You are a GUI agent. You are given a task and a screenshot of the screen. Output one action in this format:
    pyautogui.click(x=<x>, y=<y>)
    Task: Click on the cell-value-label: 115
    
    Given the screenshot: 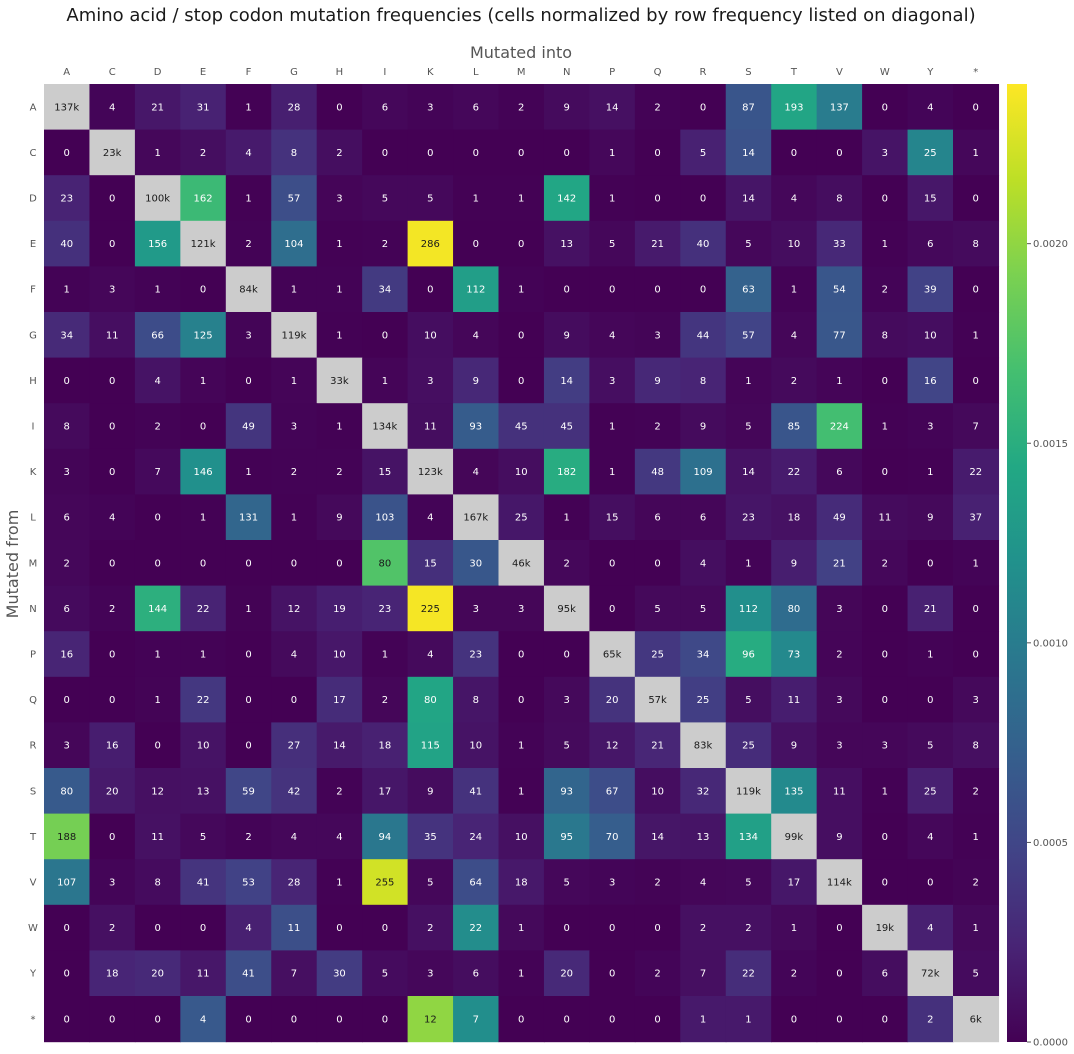 What is the action you would take?
    pyautogui.click(x=430, y=746)
    